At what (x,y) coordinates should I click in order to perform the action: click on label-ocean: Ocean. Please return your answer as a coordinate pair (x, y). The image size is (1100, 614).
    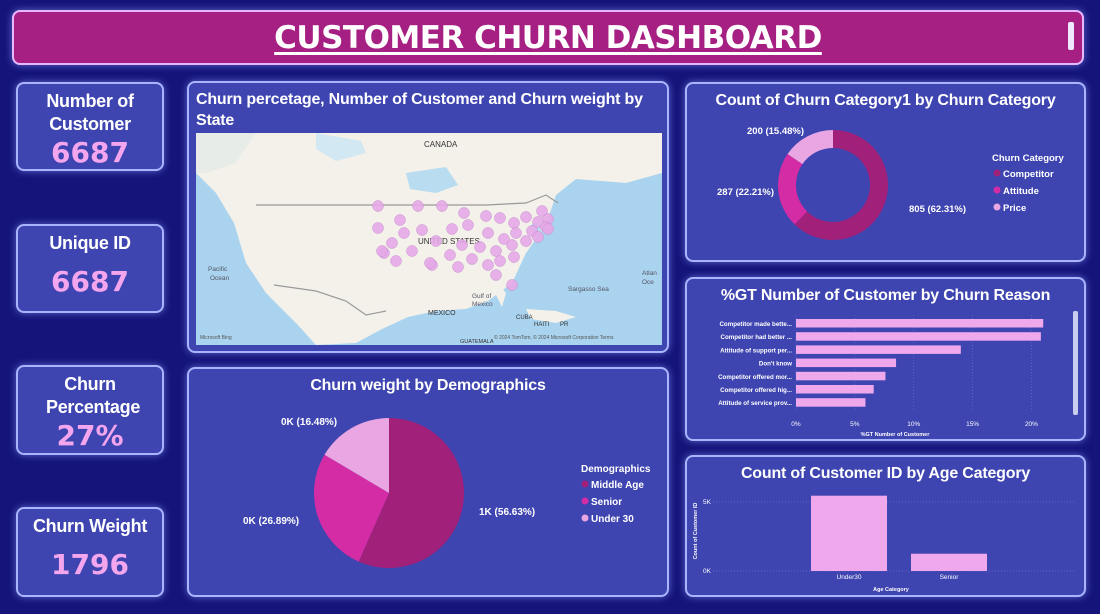
    Looking at the image, I should click on (220, 278).